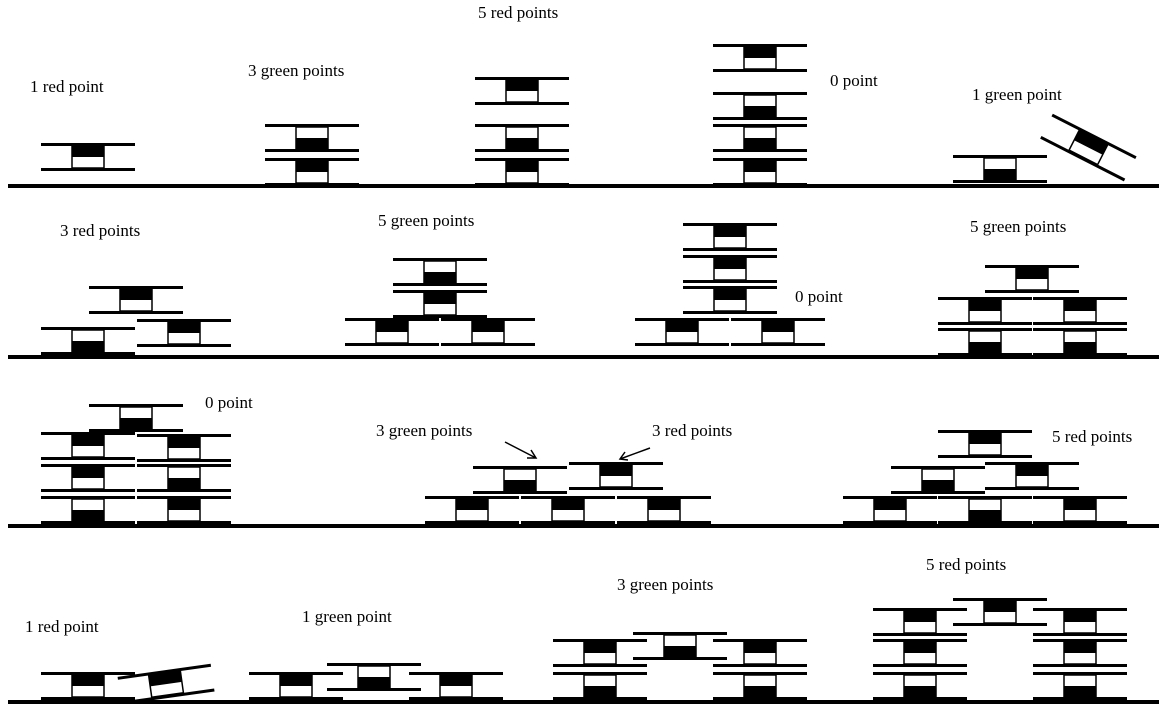 The height and width of the screenshot is (704, 1159). I want to click on label: 1 green point, so click(347, 616).